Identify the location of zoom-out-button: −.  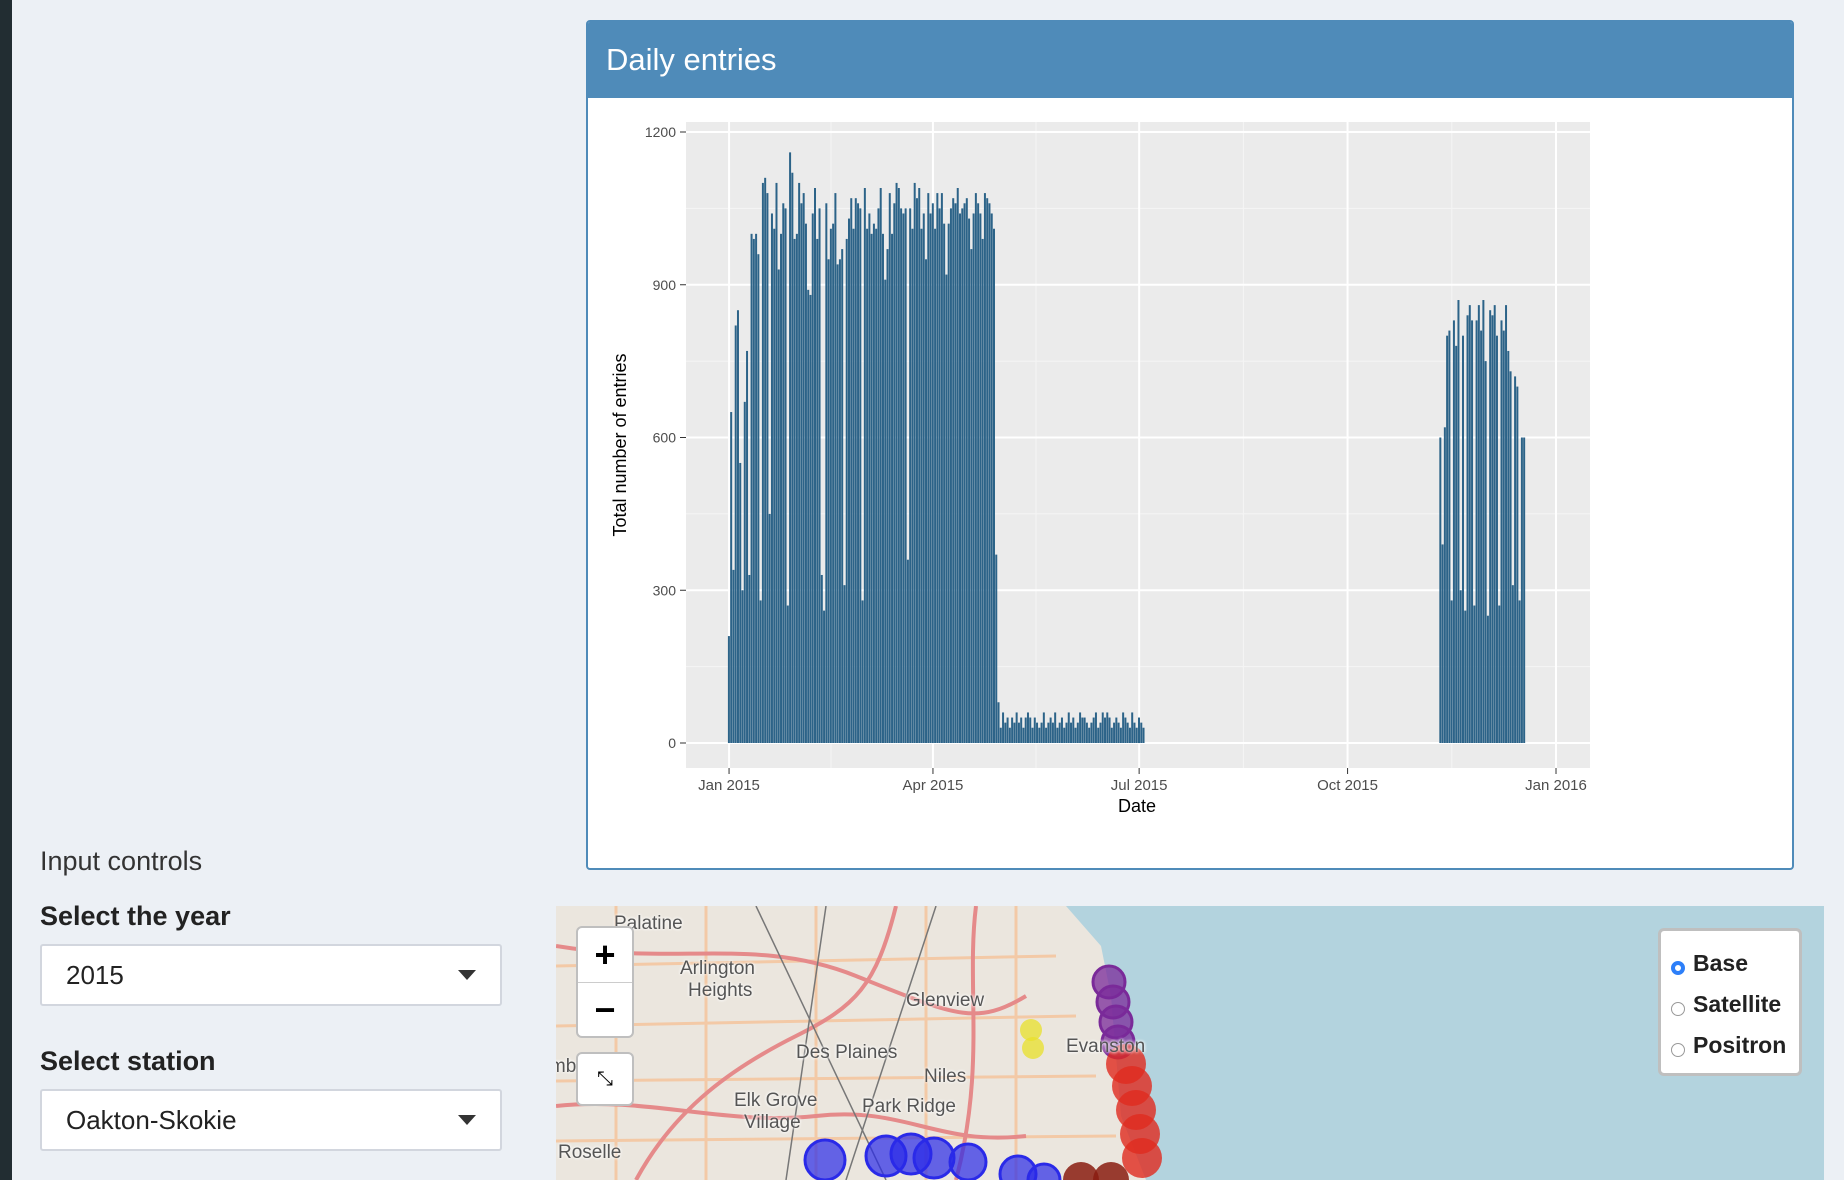
(605, 1009).